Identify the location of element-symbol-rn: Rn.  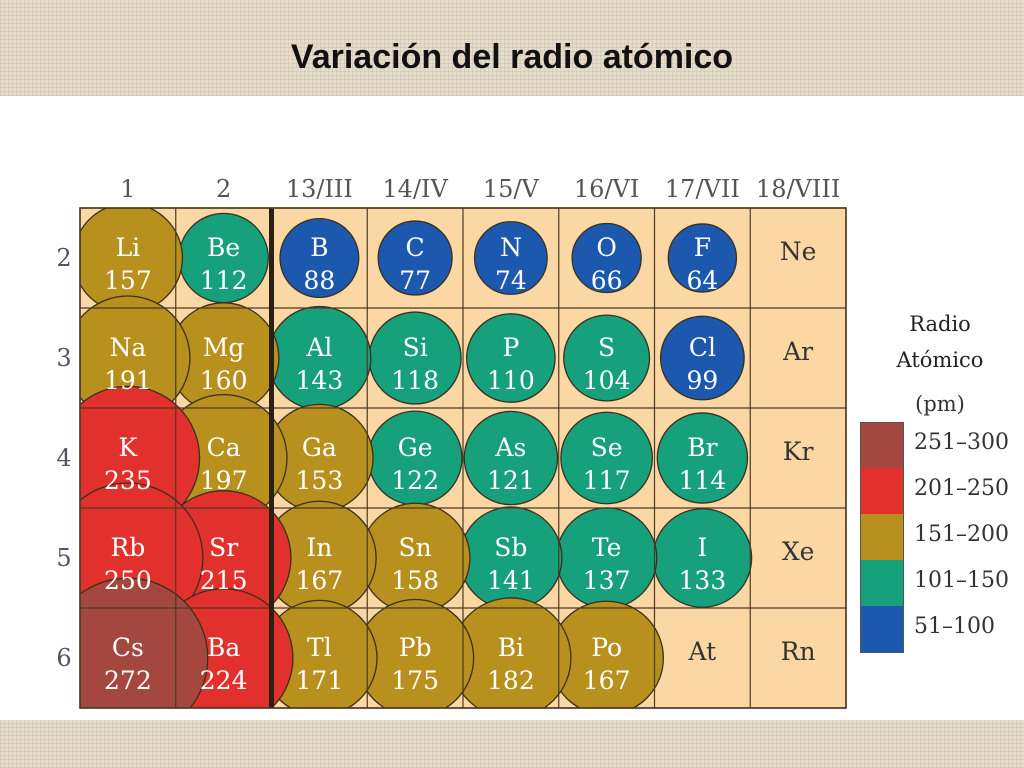
(798, 651).